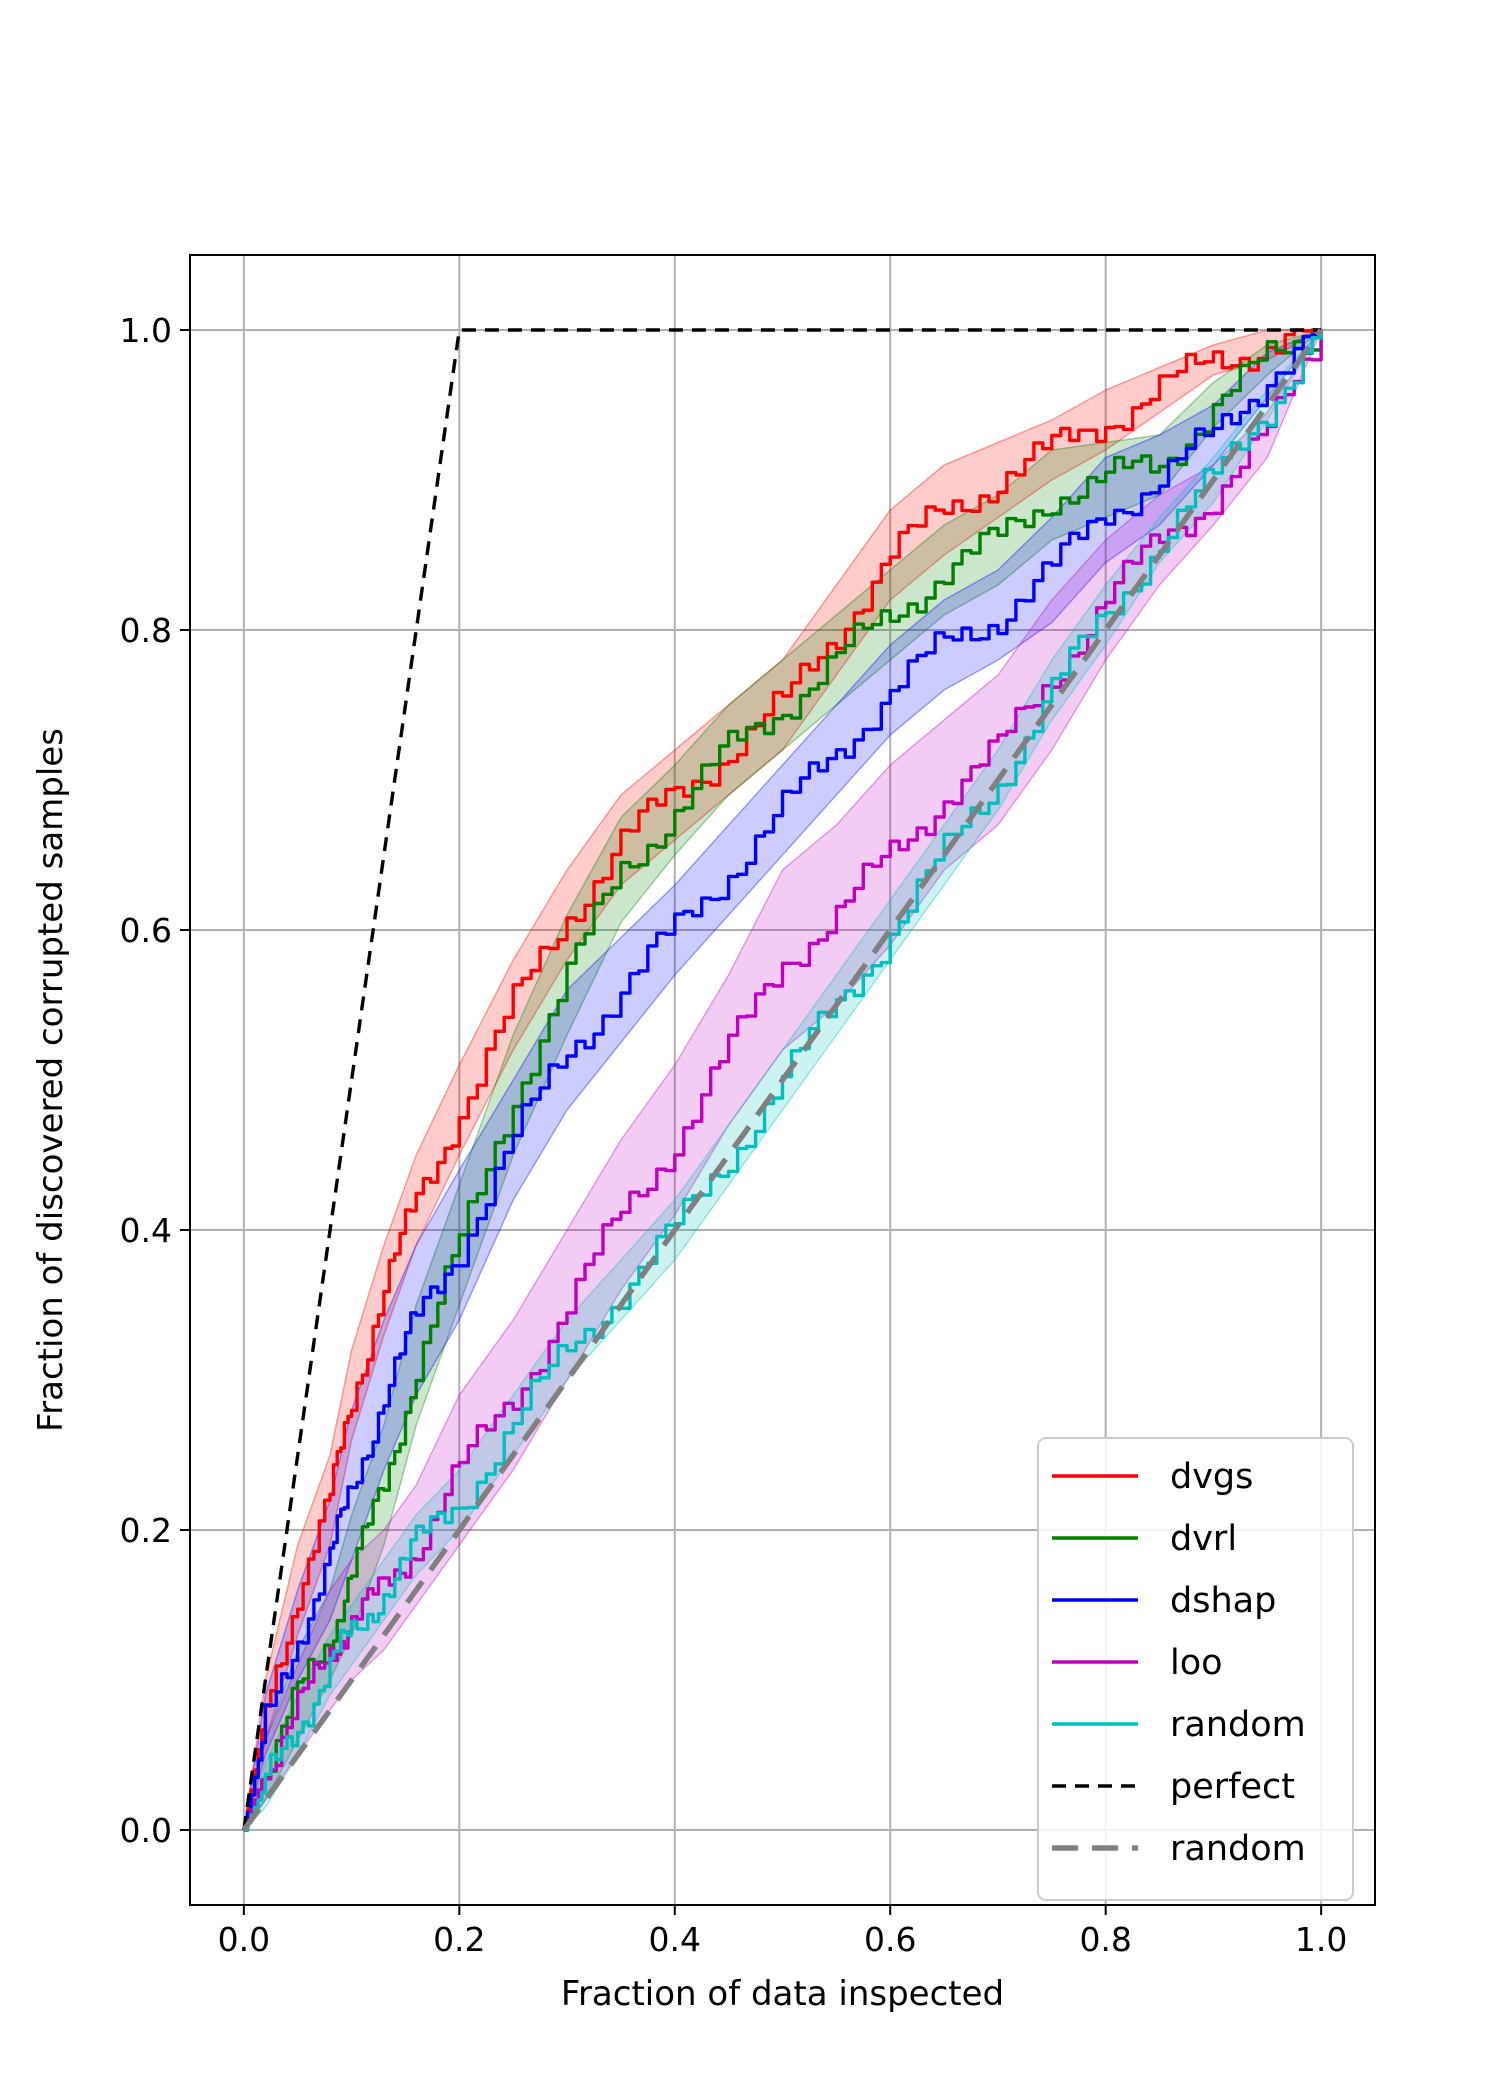 The width and height of the screenshot is (1500, 2100). I want to click on x-tick-label: 1.0, so click(1321, 1939).